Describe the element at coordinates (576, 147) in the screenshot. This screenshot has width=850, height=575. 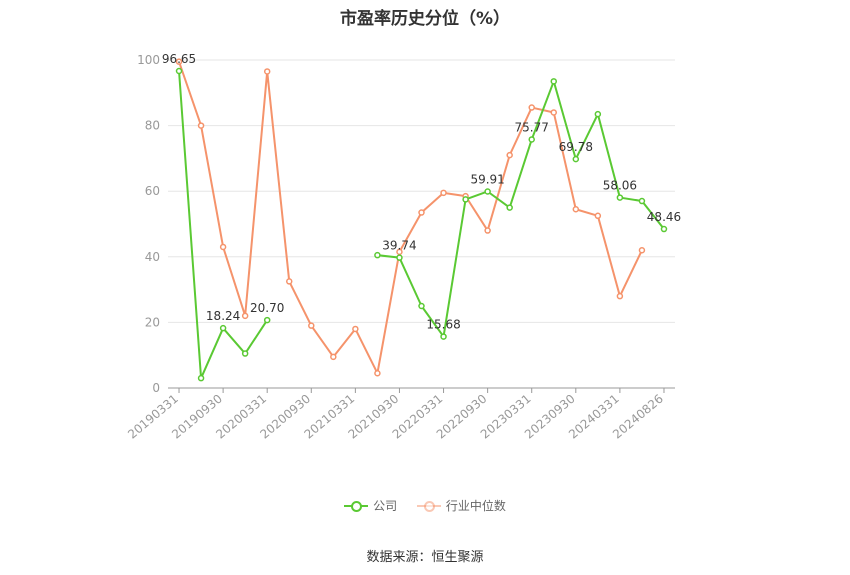
I see `data-label: 69.78` at that location.